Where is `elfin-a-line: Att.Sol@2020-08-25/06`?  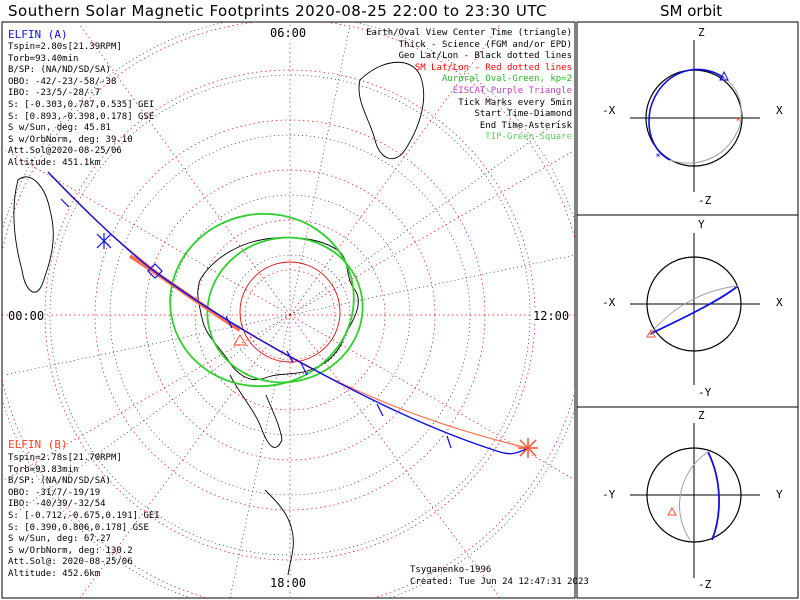
elfin-a-line: Att.Sol@2020-08-25/06 is located at coordinates (65, 151).